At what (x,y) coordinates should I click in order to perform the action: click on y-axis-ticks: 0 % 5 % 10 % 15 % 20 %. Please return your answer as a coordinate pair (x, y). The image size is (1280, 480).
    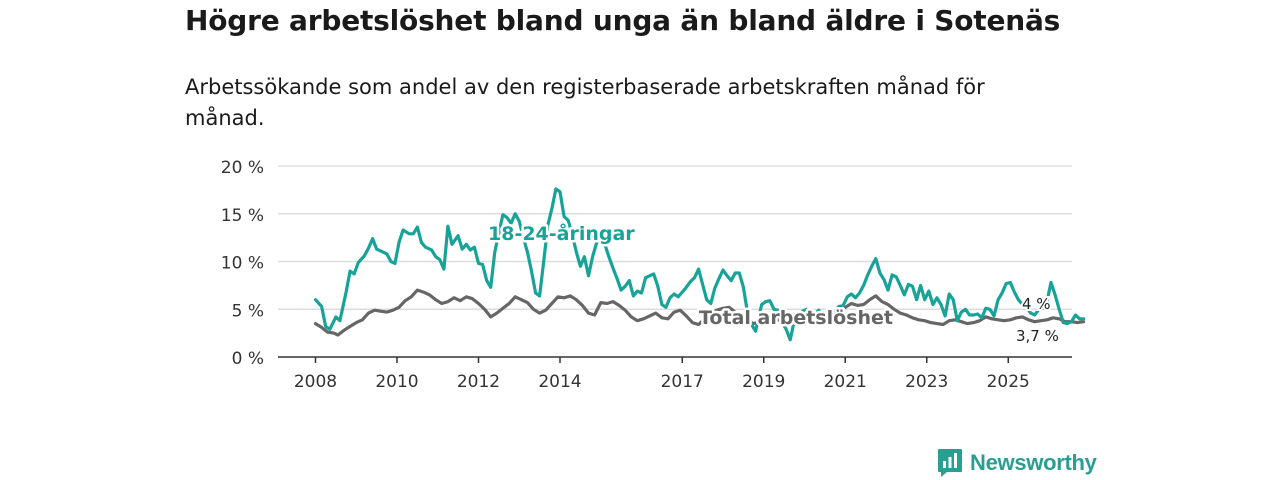
    Looking at the image, I should click on (242, 263).